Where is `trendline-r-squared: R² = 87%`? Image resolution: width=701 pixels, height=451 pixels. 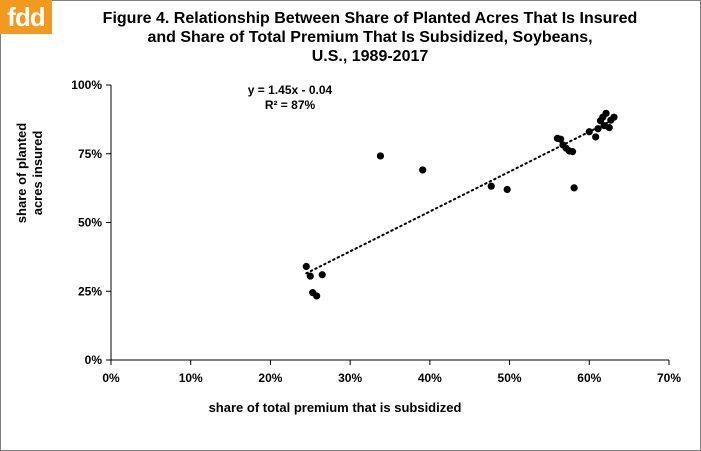
trendline-r-squared: R² = 87% is located at coordinates (290, 105).